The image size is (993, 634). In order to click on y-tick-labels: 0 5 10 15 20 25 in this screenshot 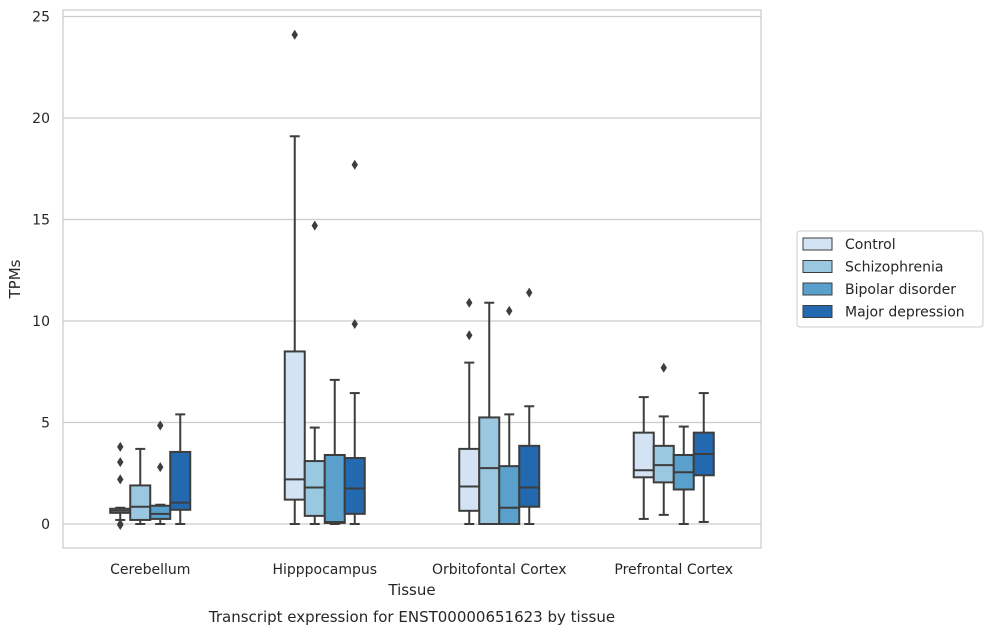, I will do `click(41, 272)`.